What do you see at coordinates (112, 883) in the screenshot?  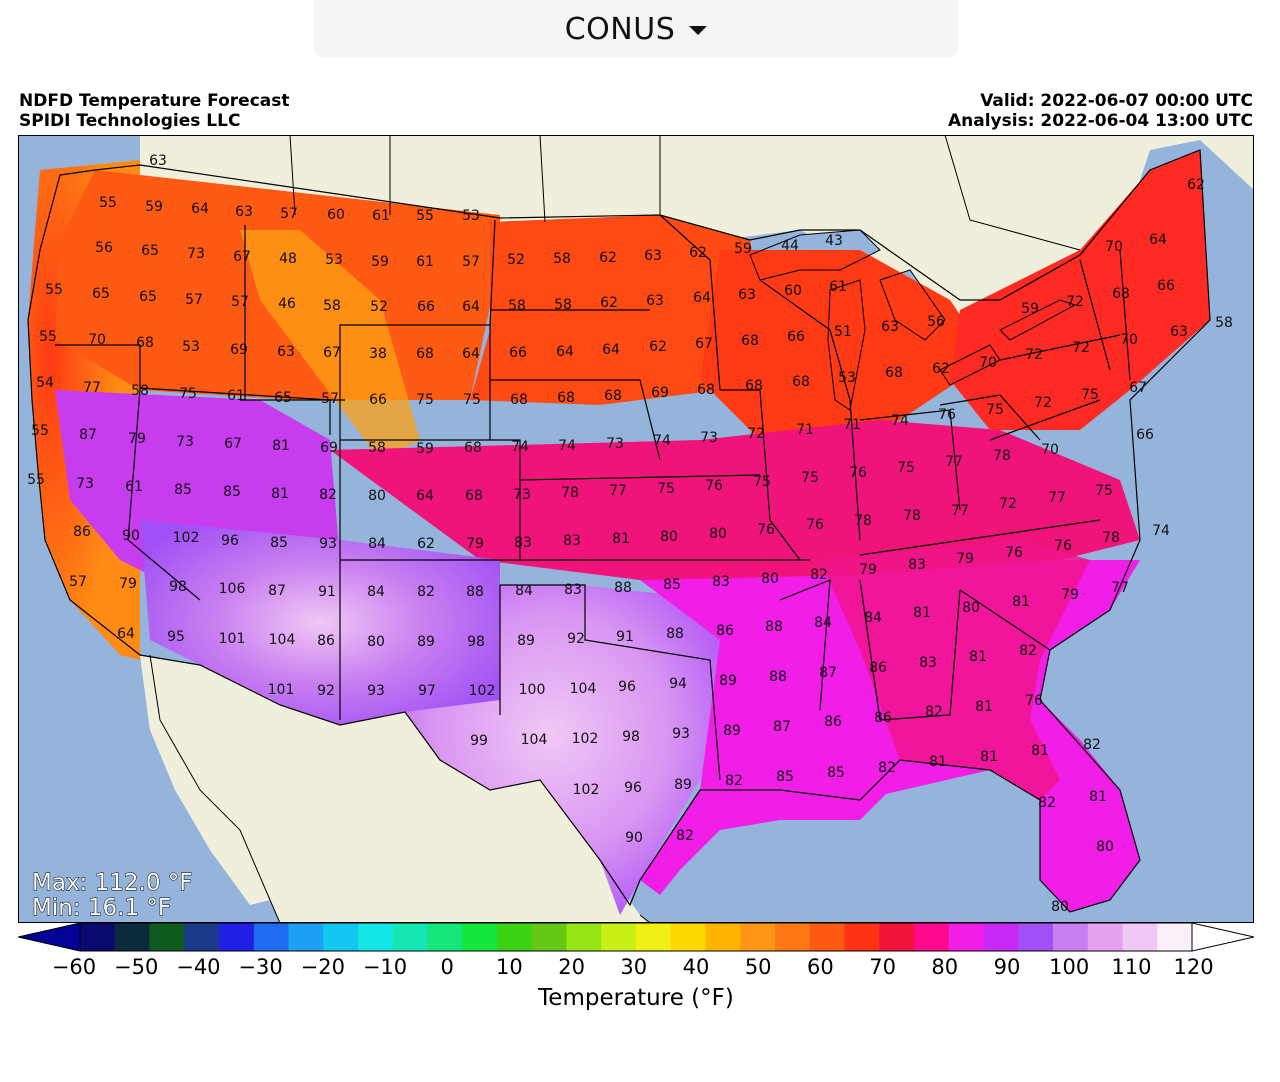 I see `max-temp-label: Max: 112.0 °F` at bounding box center [112, 883].